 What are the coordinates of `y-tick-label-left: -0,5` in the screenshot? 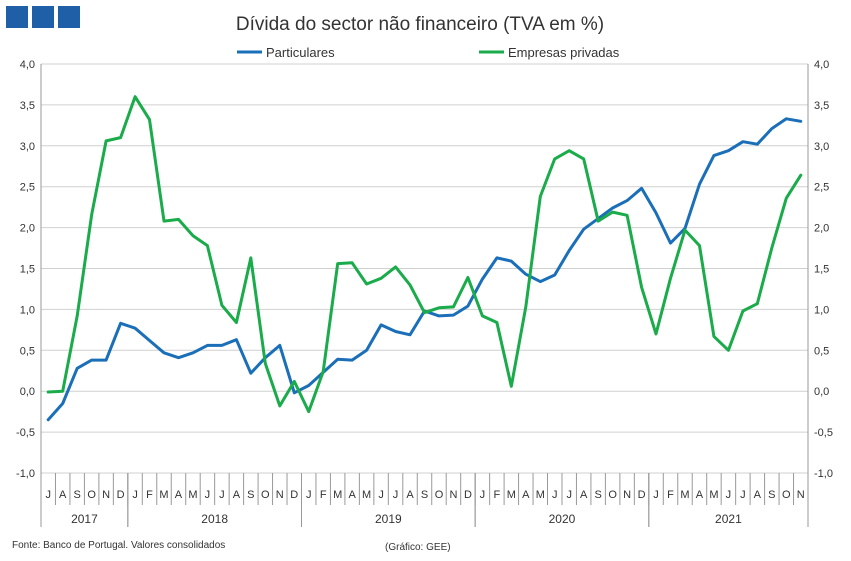 It's located at (25, 433).